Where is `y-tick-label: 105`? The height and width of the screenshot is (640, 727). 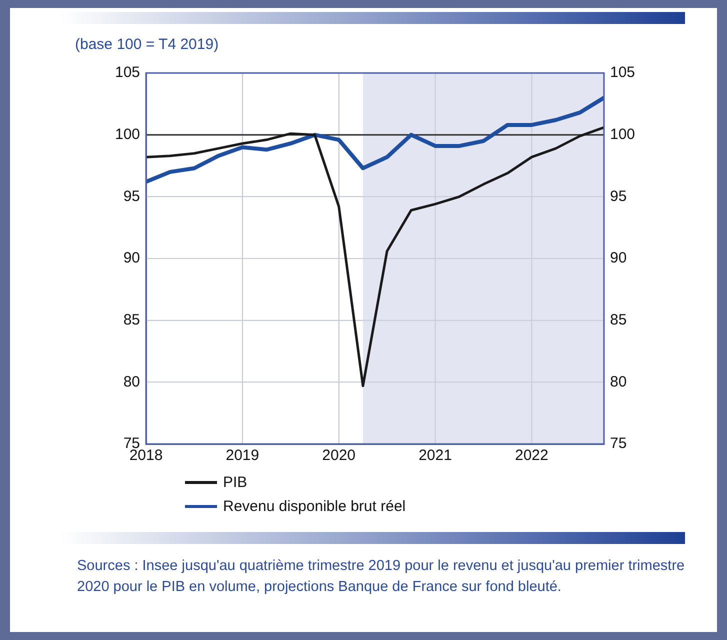
y-tick-label: 105 is located at coordinates (127, 73).